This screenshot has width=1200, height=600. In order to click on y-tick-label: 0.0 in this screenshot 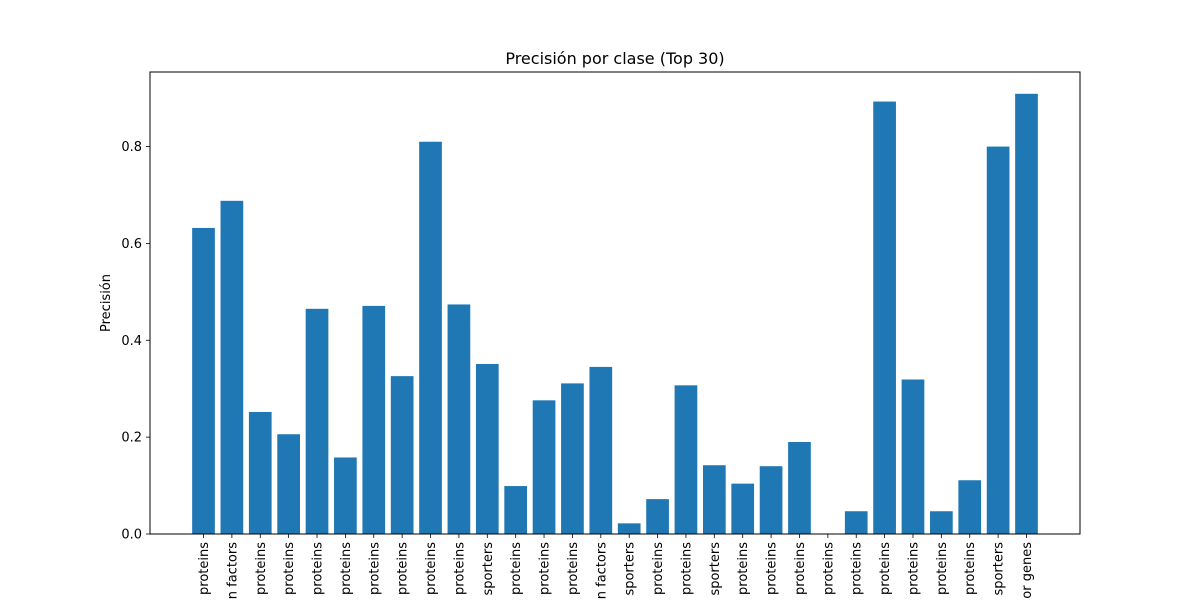, I will do `click(131, 535)`.